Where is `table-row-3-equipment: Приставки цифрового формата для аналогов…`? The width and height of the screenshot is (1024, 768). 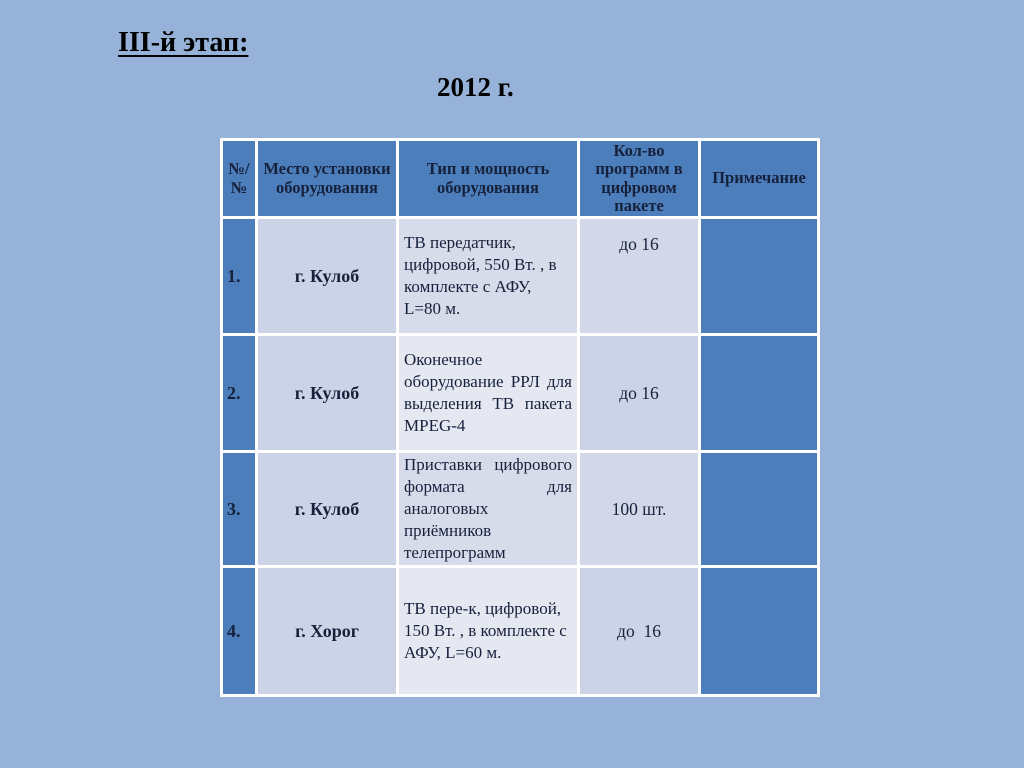 table-row-3-equipment: Приставки цифрового формата для аналогов… is located at coordinates (488, 509).